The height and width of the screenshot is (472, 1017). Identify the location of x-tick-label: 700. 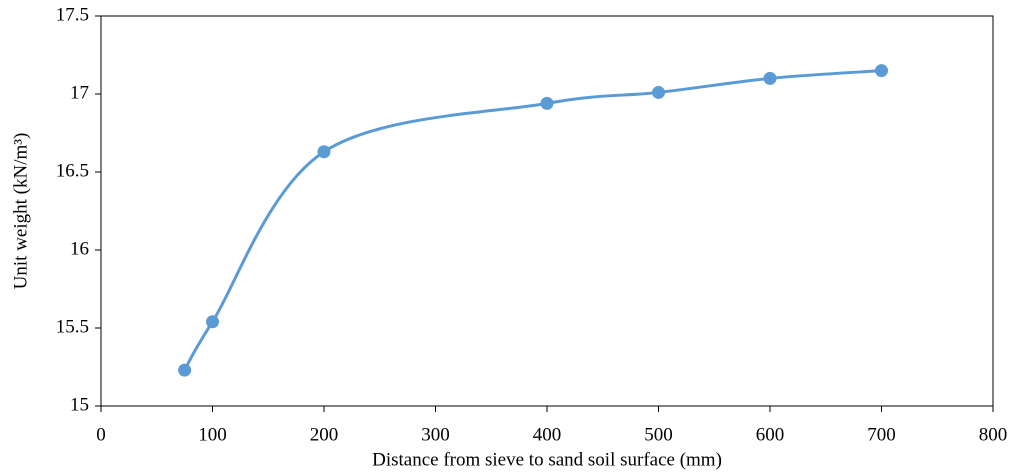
(881, 434).